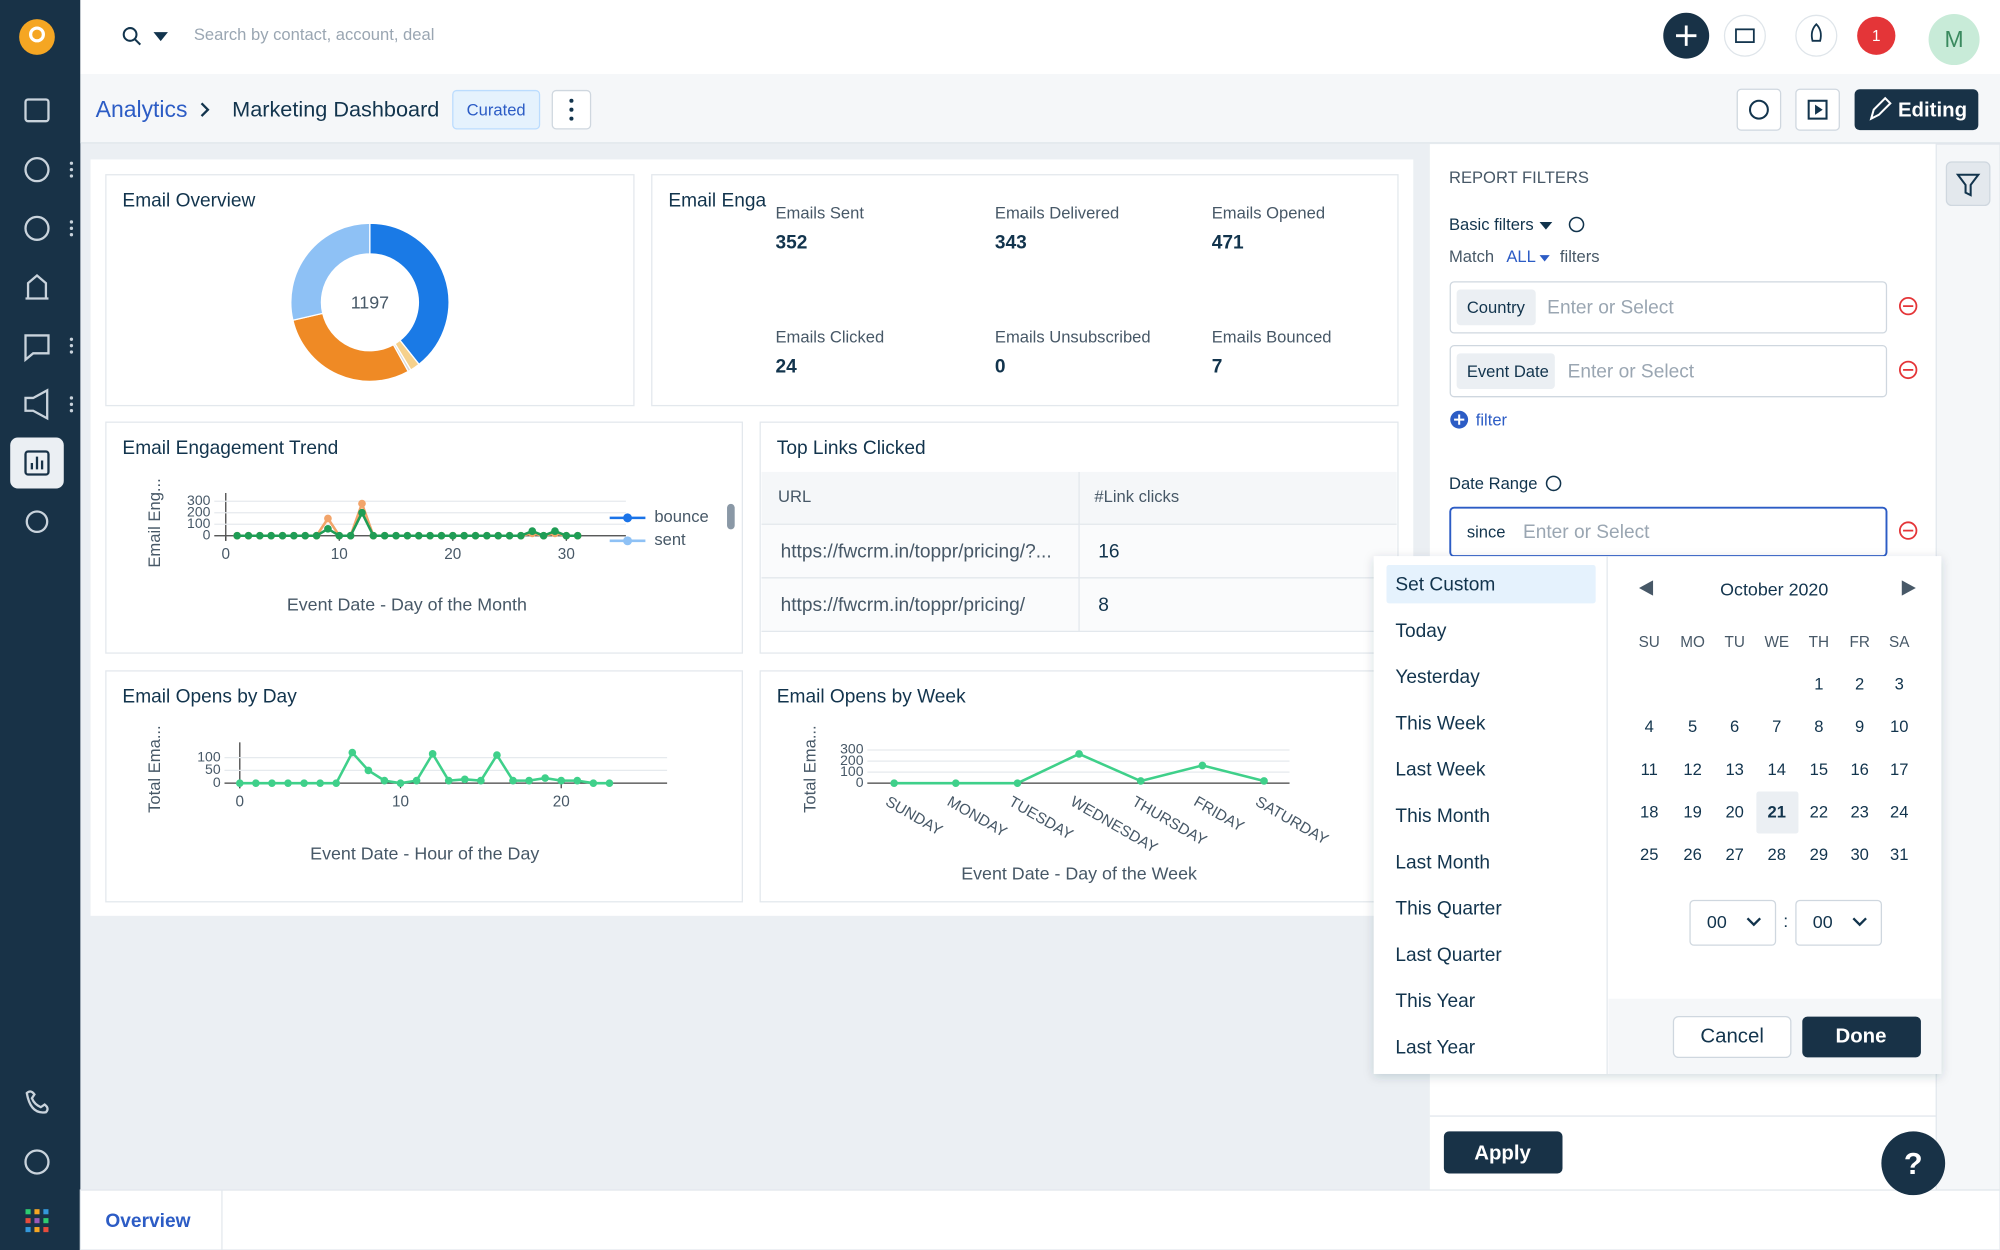 The width and height of the screenshot is (2000, 1250). Describe the element at coordinates (1448, 909) in the screenshot. I see `preset-option: This Quarter` at that location.